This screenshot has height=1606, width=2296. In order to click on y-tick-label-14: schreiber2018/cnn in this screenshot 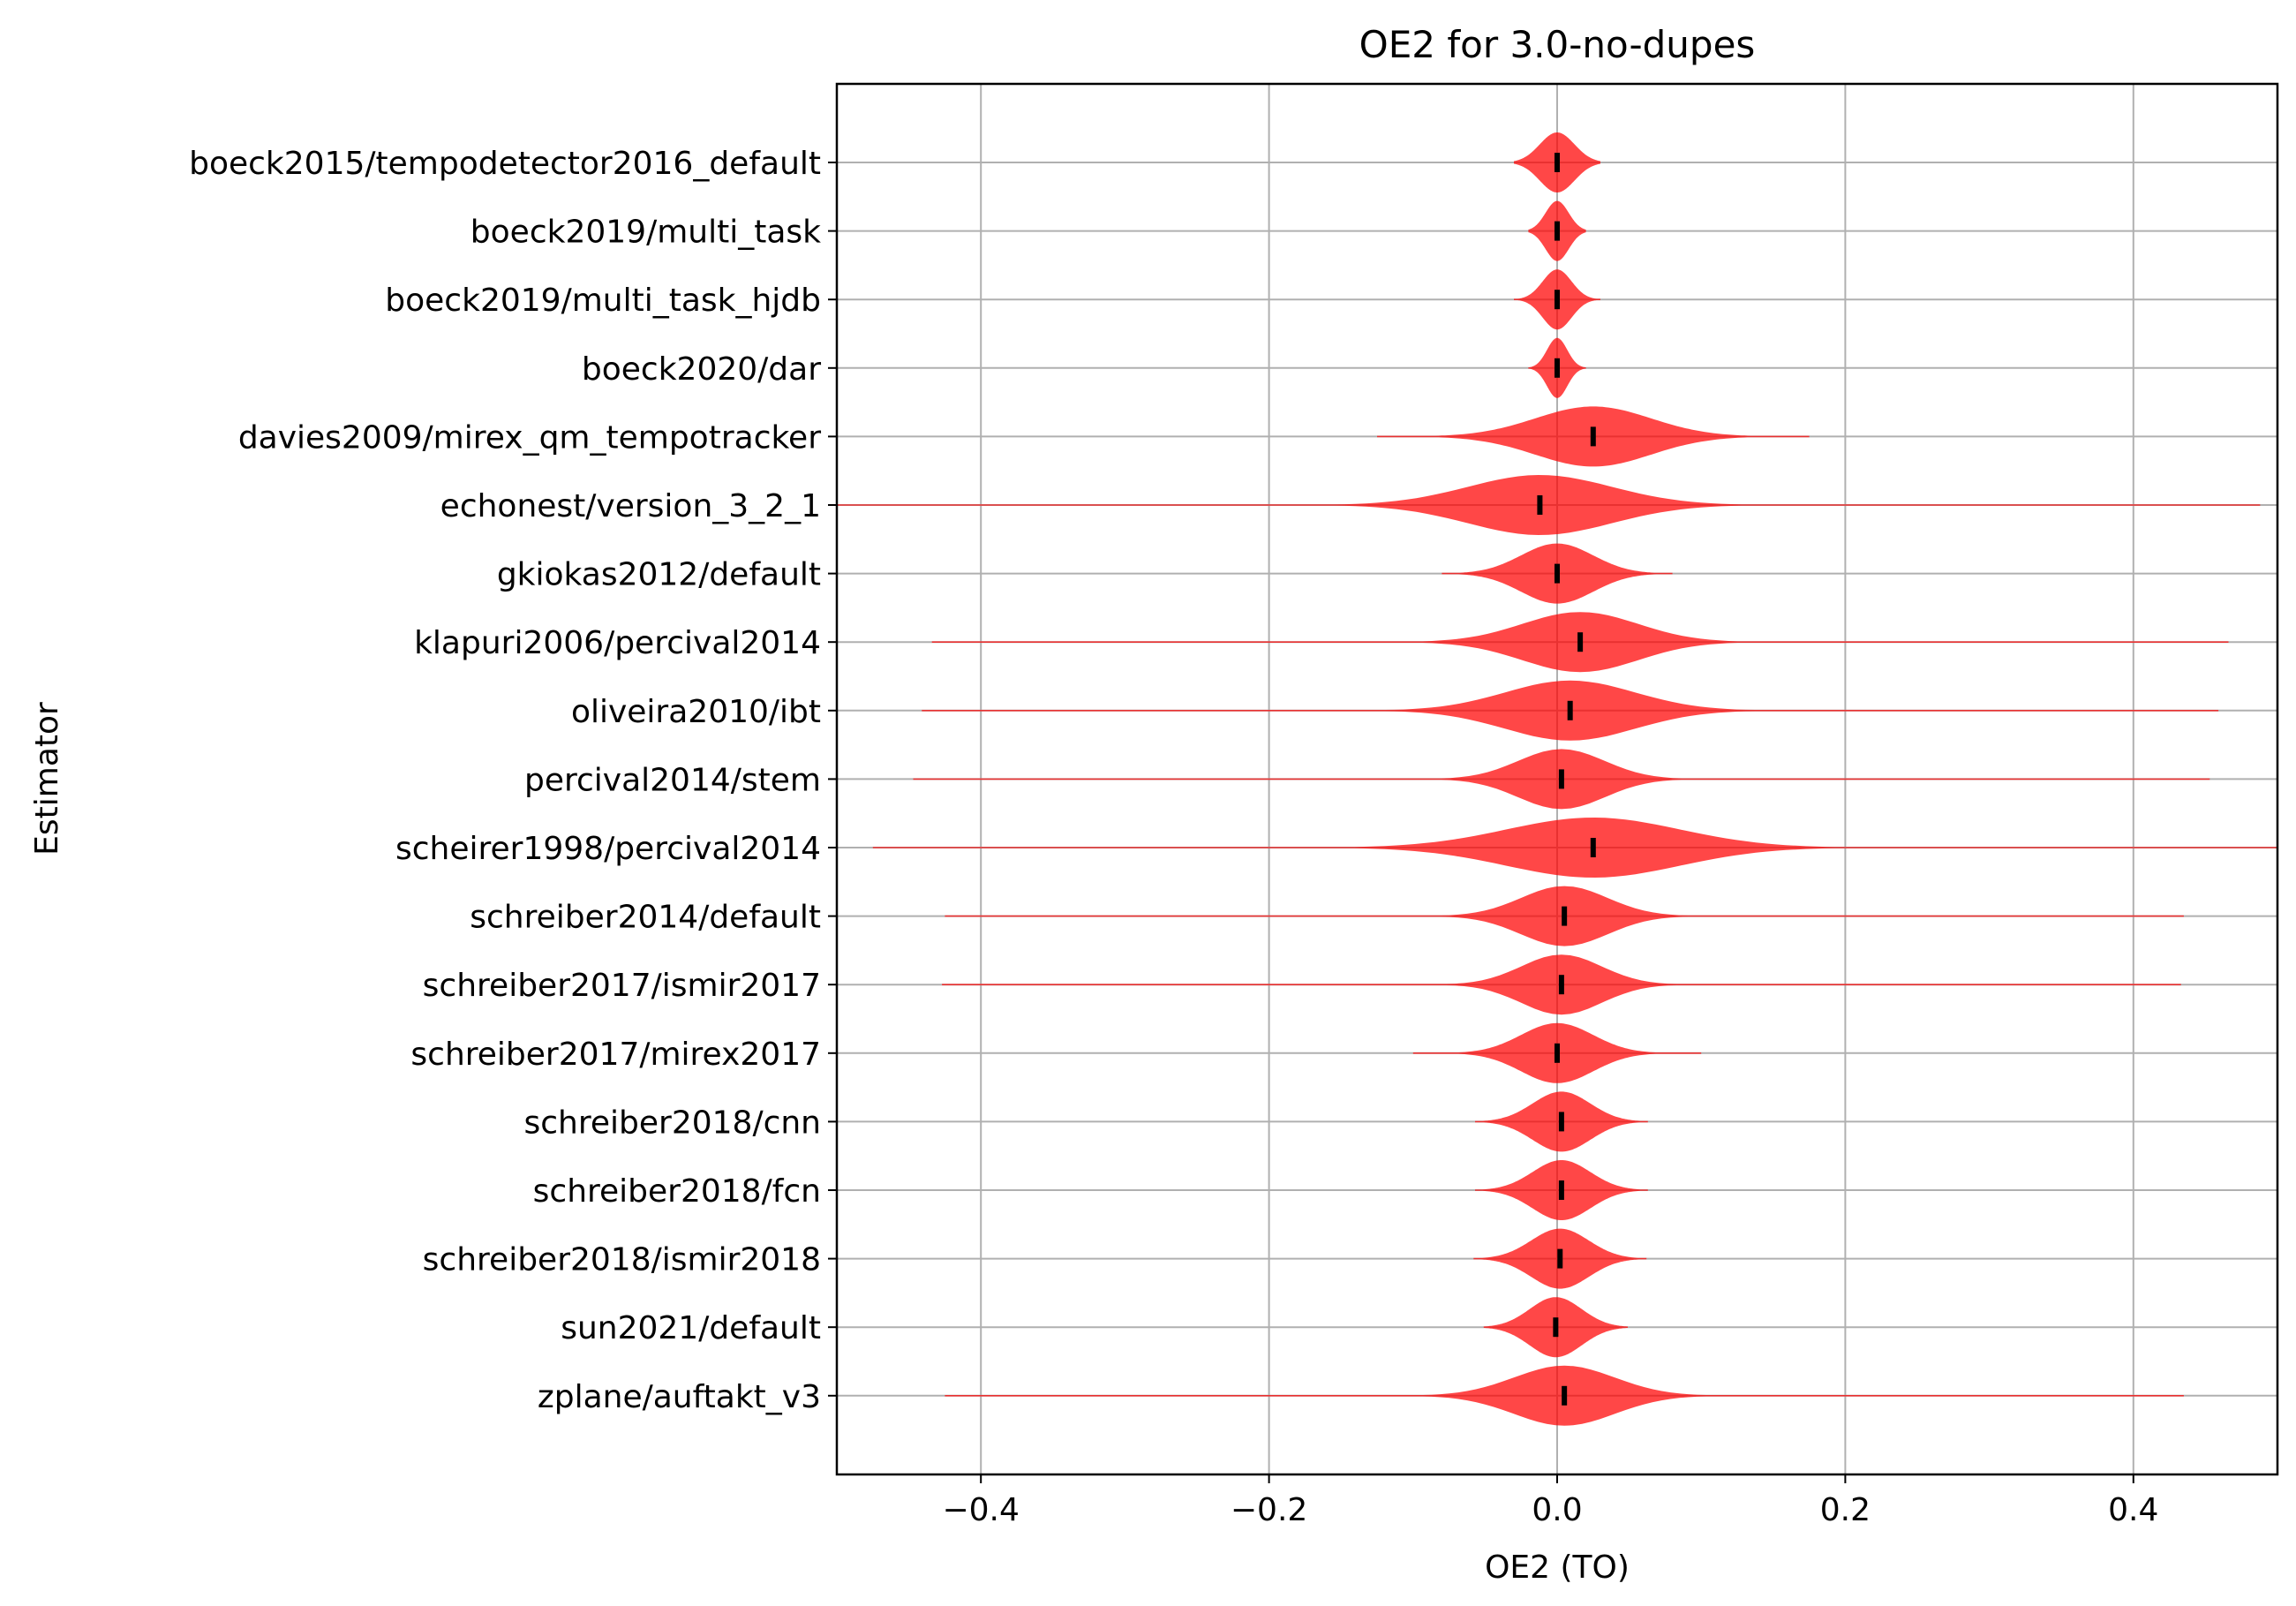, I will do `click(673, 1123)`.